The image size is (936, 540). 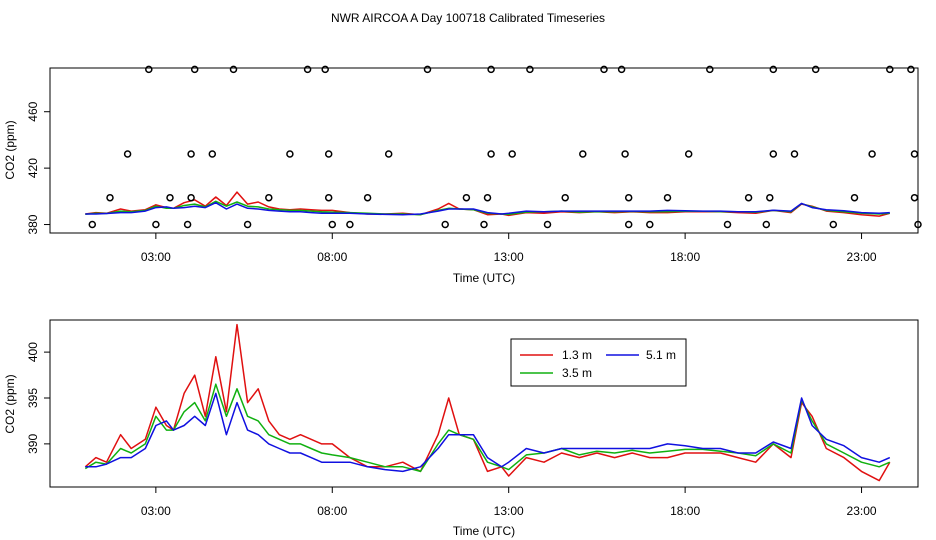 I want to click on bottom-y-axis: 390 395 400, so click(x=38, y=398).